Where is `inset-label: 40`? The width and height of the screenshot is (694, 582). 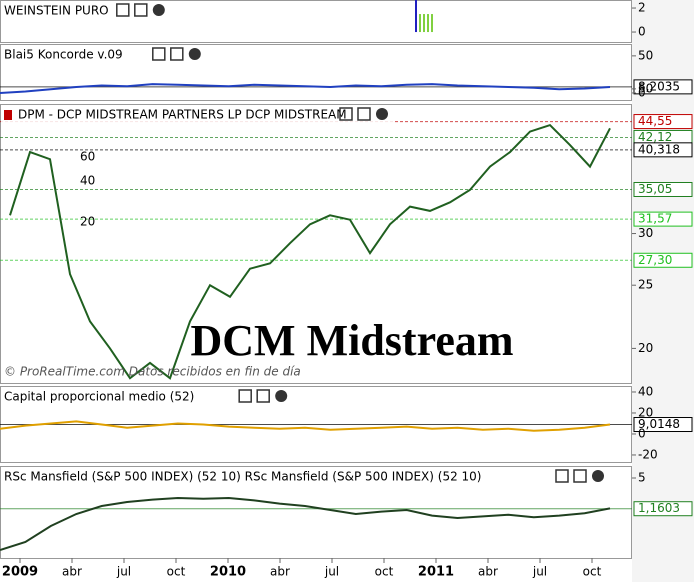 inset-label: 40 is located at coordinates (87, 181).